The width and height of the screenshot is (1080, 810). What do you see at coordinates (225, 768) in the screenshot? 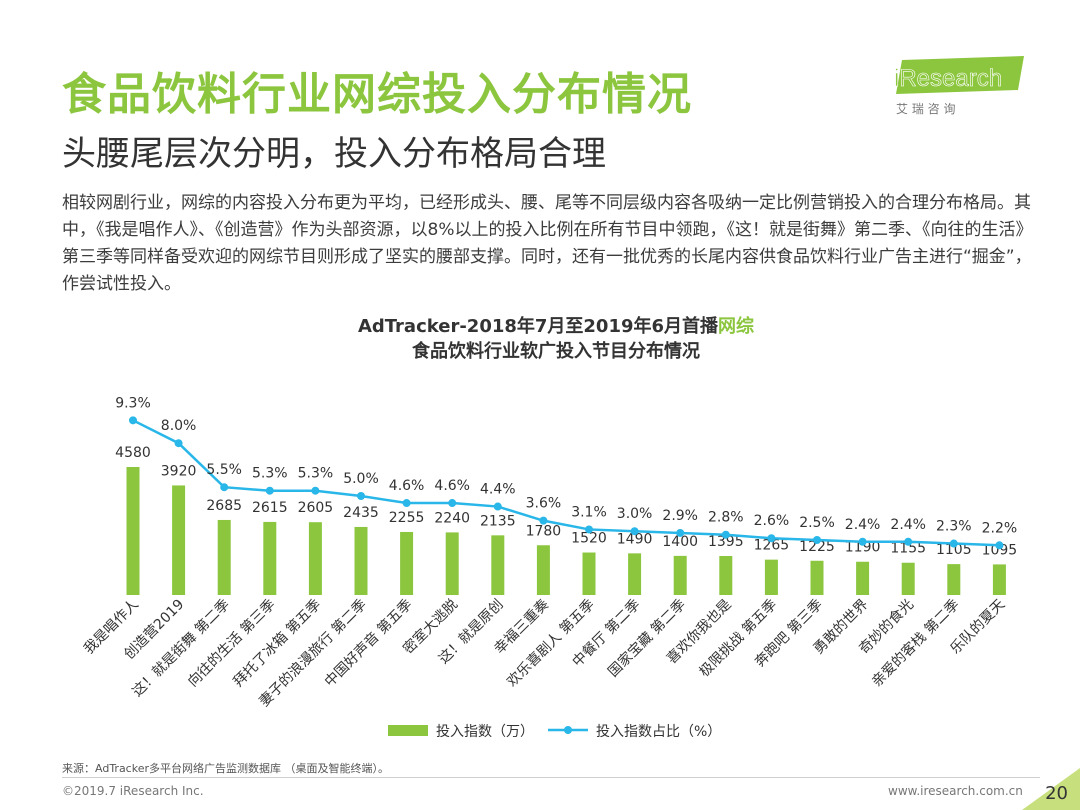
I see `source-note: 来源：AdTracker多平台网络广告监测数据库 （桌面及智能终端）。` at bounding box center [225, 768].